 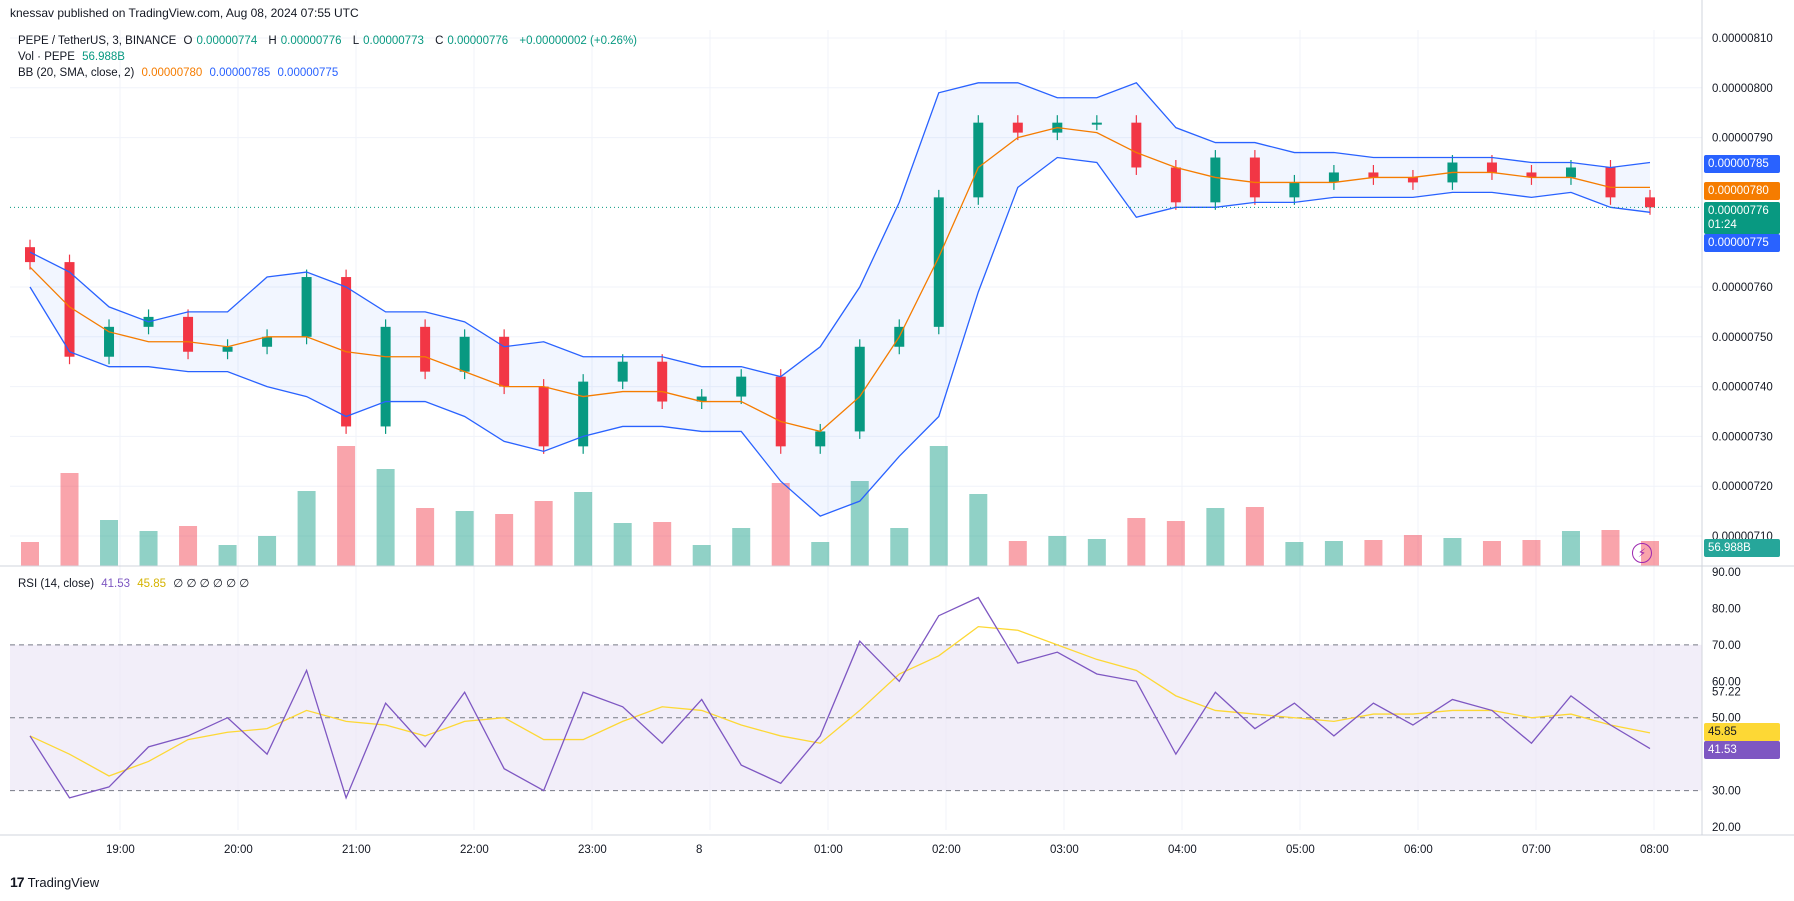 I want to click on close-value: C 0.00000776, so click(x=472, y=41).